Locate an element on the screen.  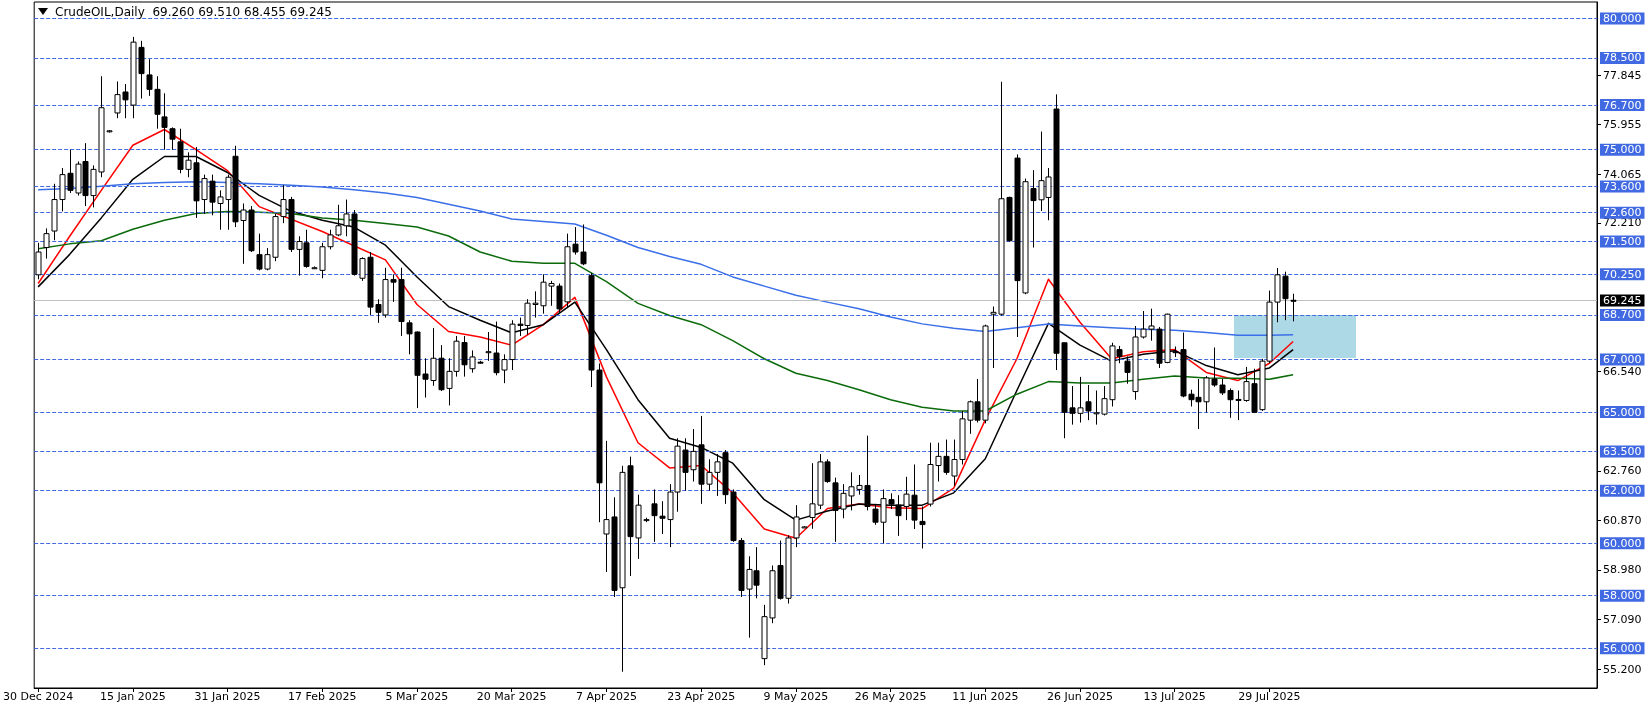
y-tick-label: 58.980 is located at coordinates (1622, 570).